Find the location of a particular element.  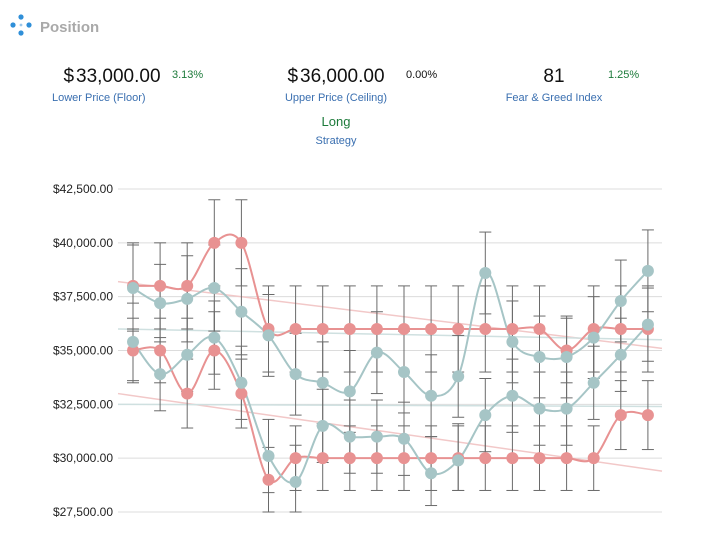

strategy-block: Long Strategy is located at coordinates (336, 130).